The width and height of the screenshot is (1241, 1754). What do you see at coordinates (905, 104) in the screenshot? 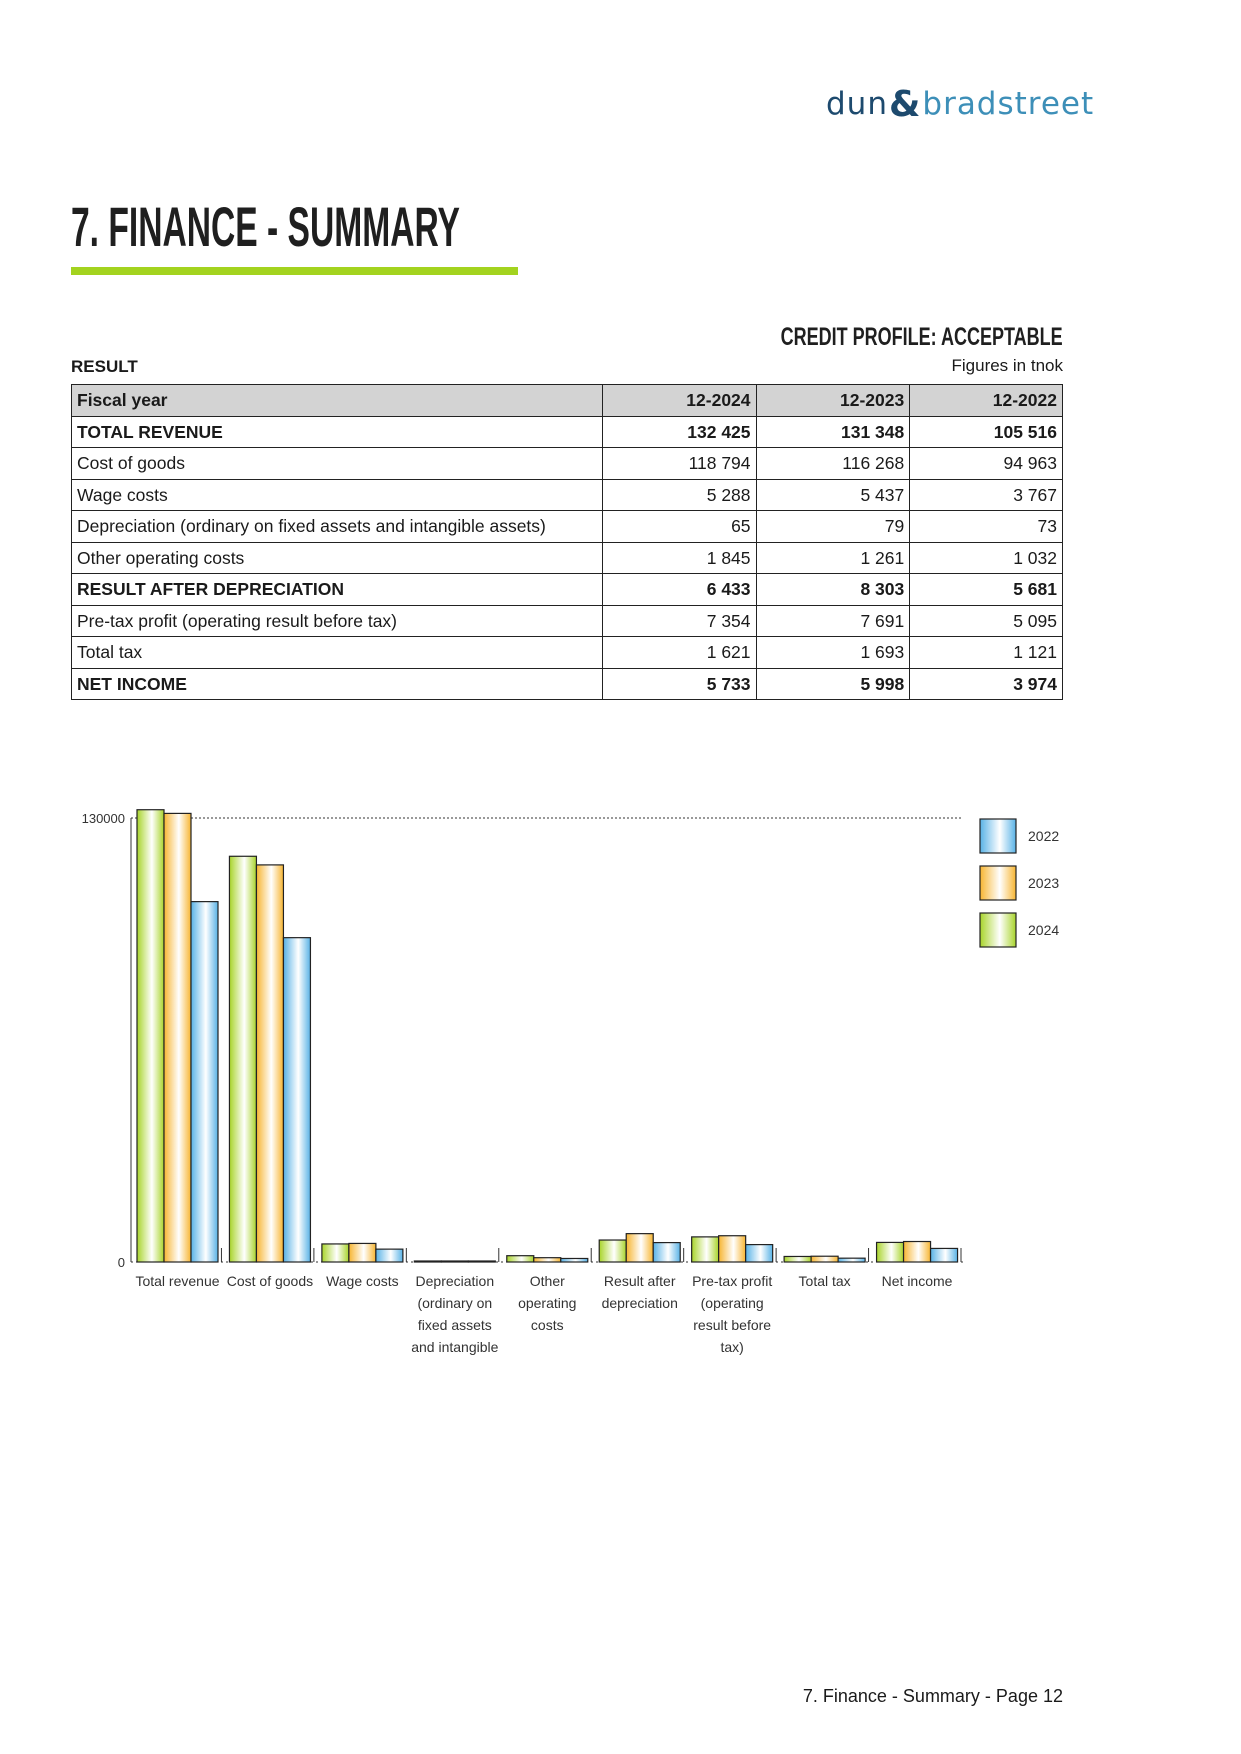
I see `logo-ampersand: &` at bounding box center [905, 104].